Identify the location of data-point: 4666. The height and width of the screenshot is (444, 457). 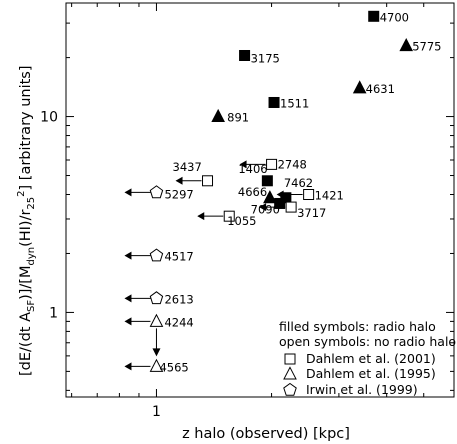
(257, 194).